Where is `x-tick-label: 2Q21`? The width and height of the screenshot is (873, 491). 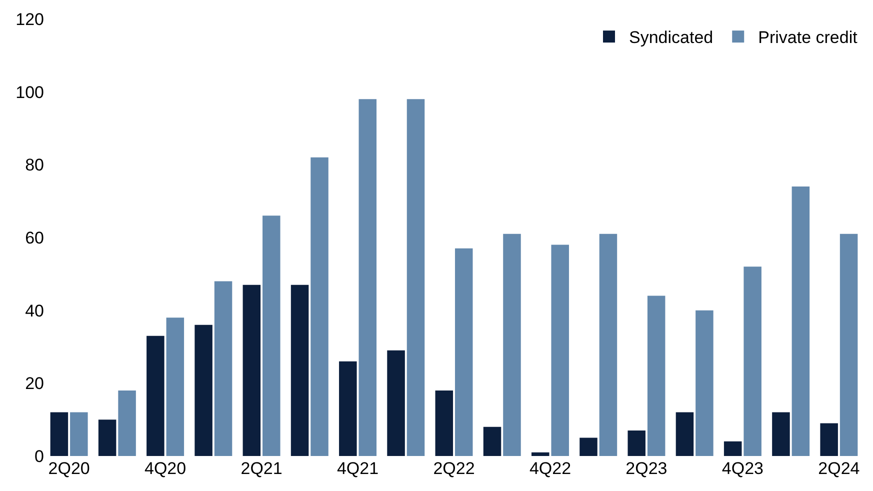 x-tick-label: 2Q21 is located at coordinates (261, 468).